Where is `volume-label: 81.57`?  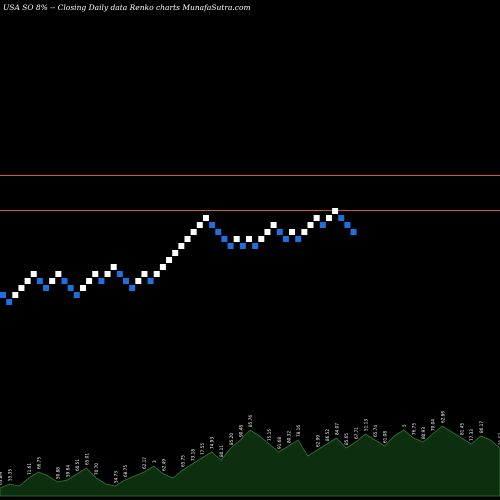
volume-label: 81.57 is located at coordinates (499, 439).